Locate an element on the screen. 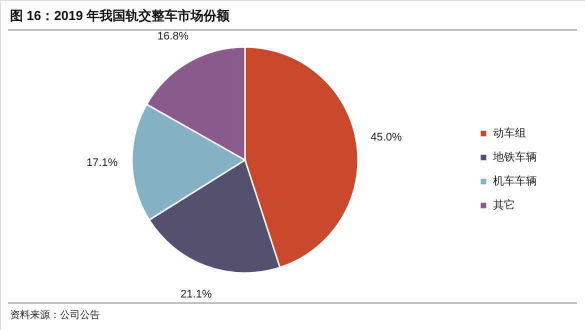 This screenshot has width=585, height=330. data-label: 16.8% is located at coordinates (173, 36).